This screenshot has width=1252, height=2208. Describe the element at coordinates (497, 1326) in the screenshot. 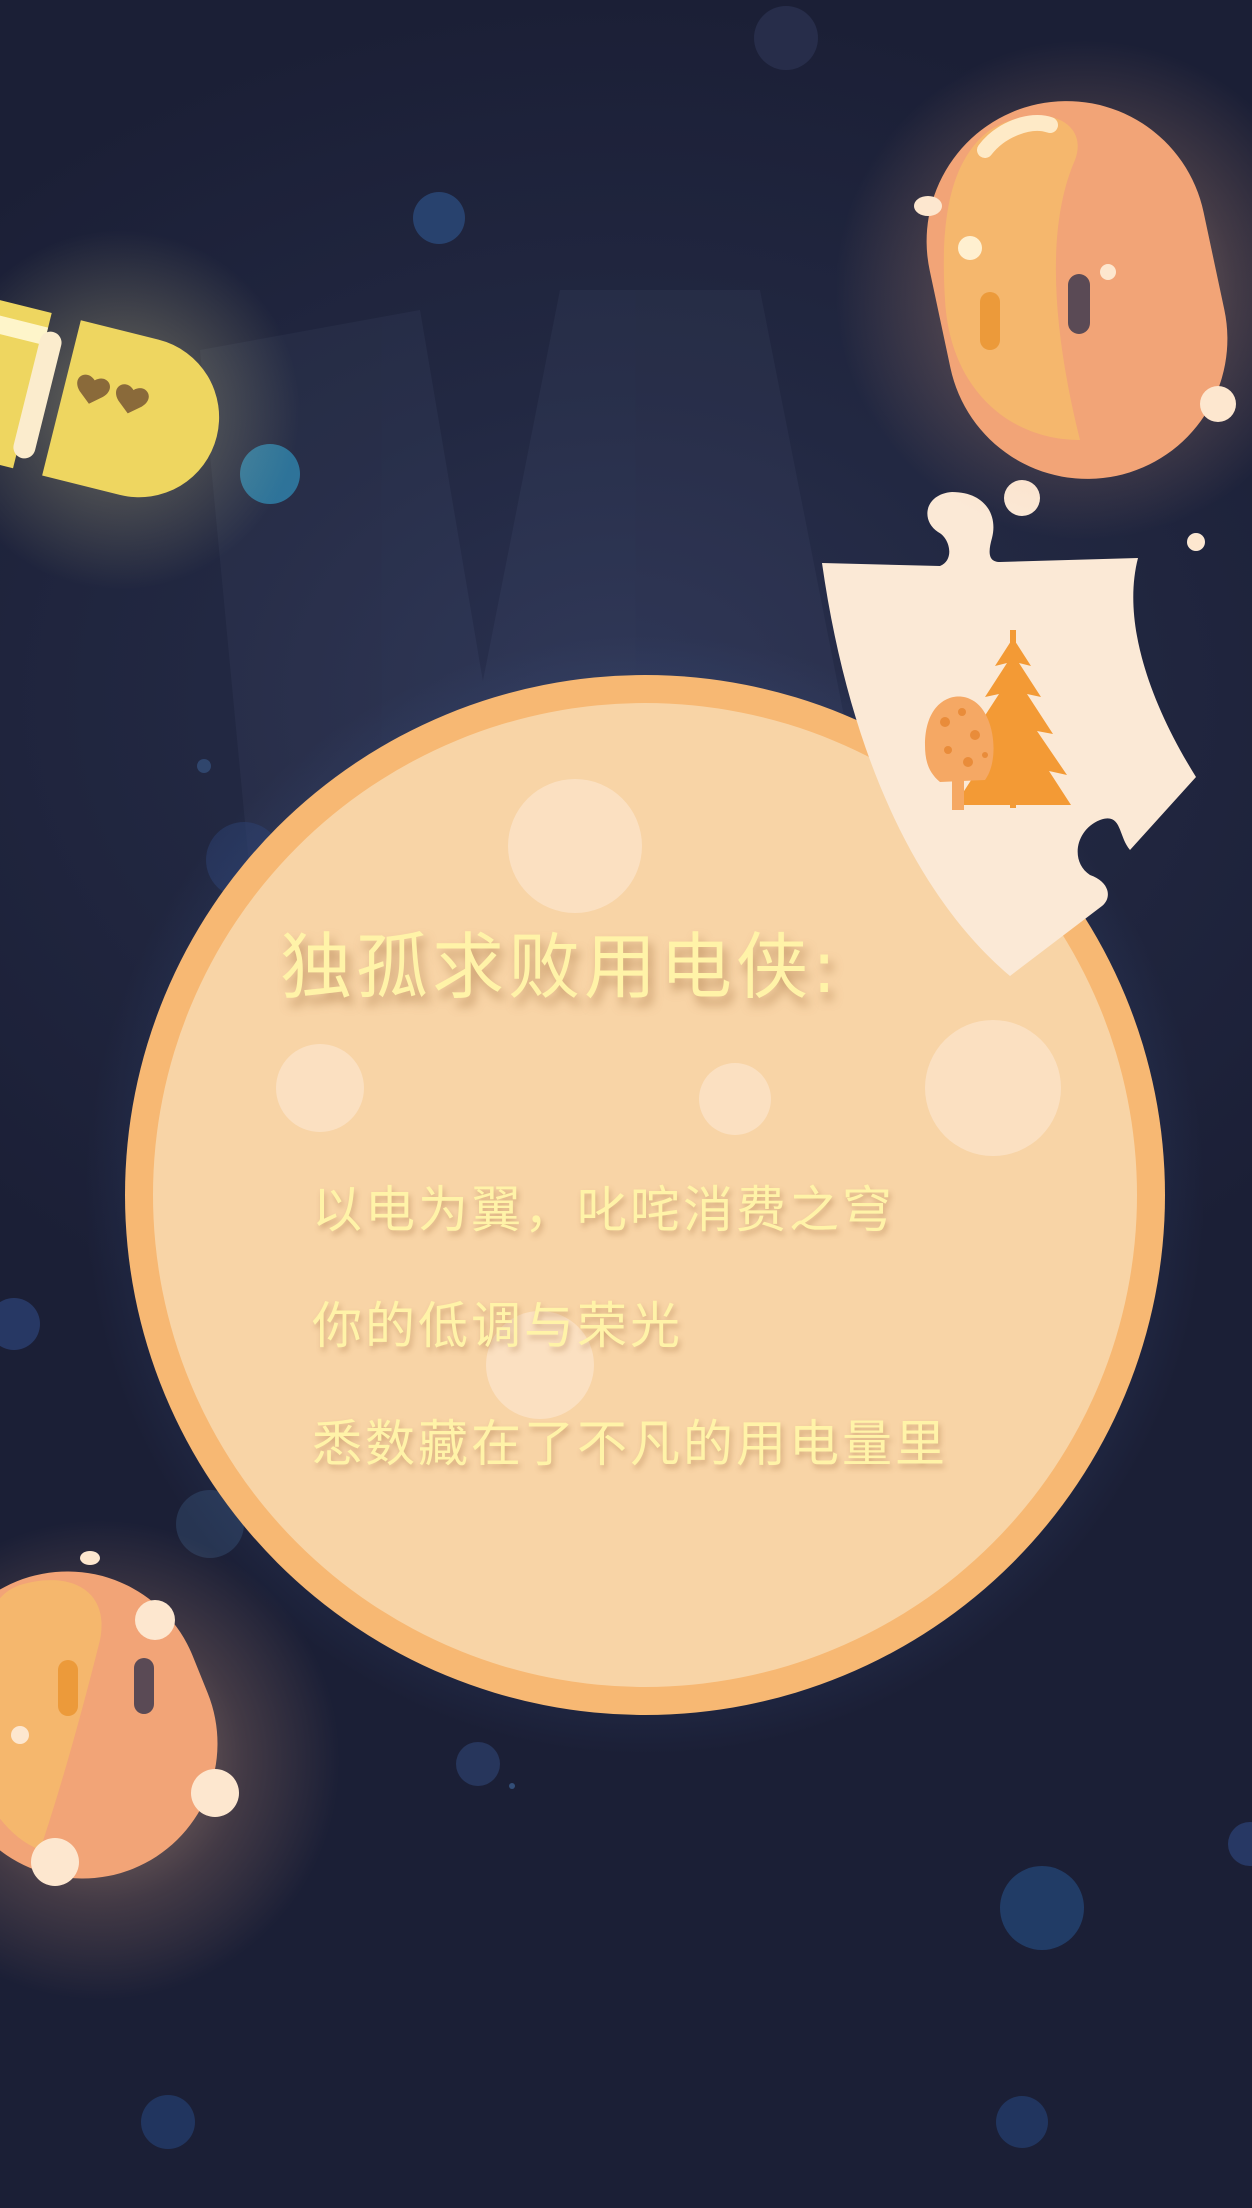

I see `poster-line-2: 你的低调与荣光` at that location.